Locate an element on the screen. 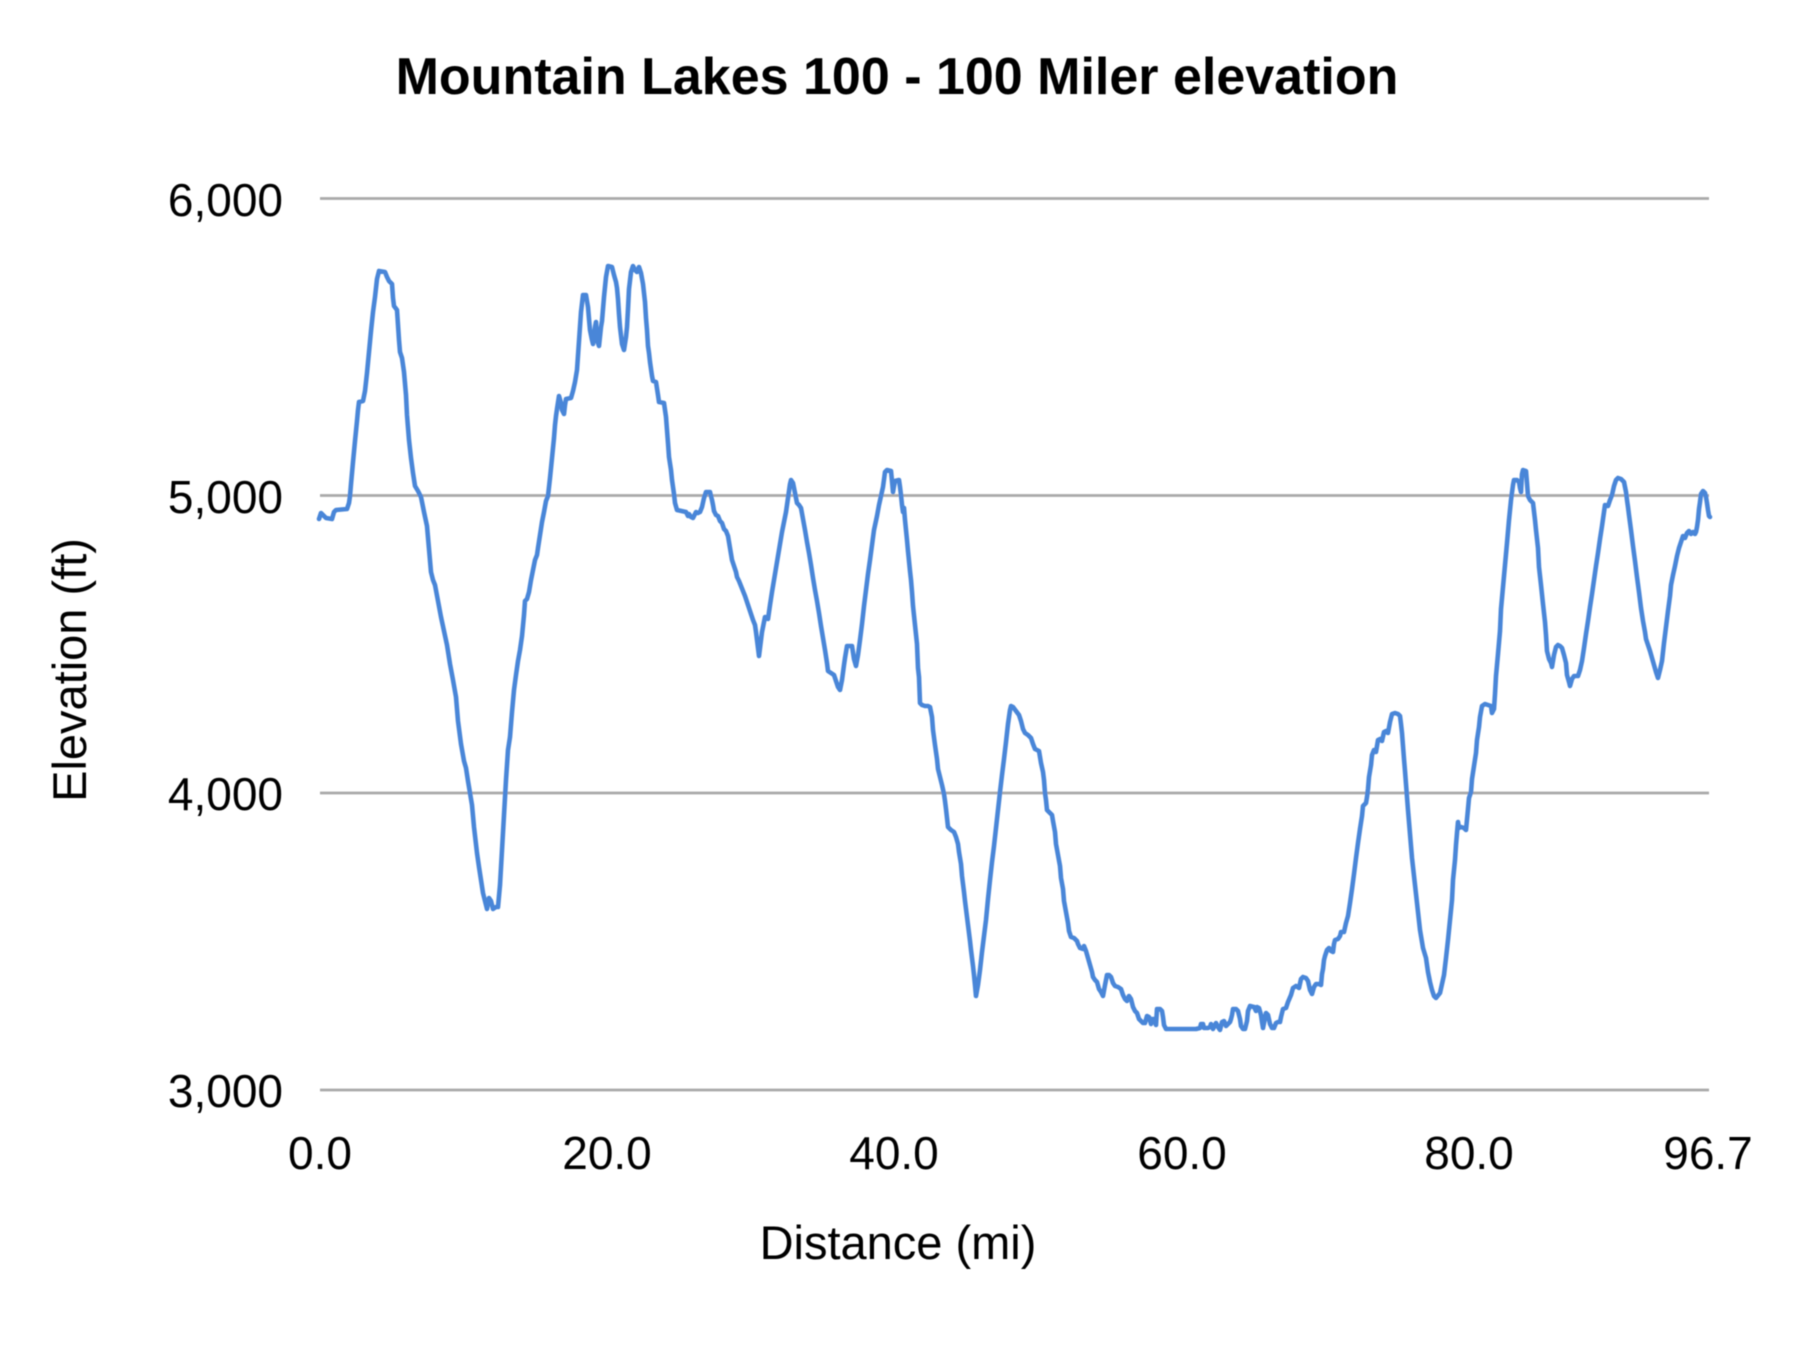 The width and height of the screenshot is (1800, 1350). svg-text: 0.0 is located at coordinates (320, 1153).